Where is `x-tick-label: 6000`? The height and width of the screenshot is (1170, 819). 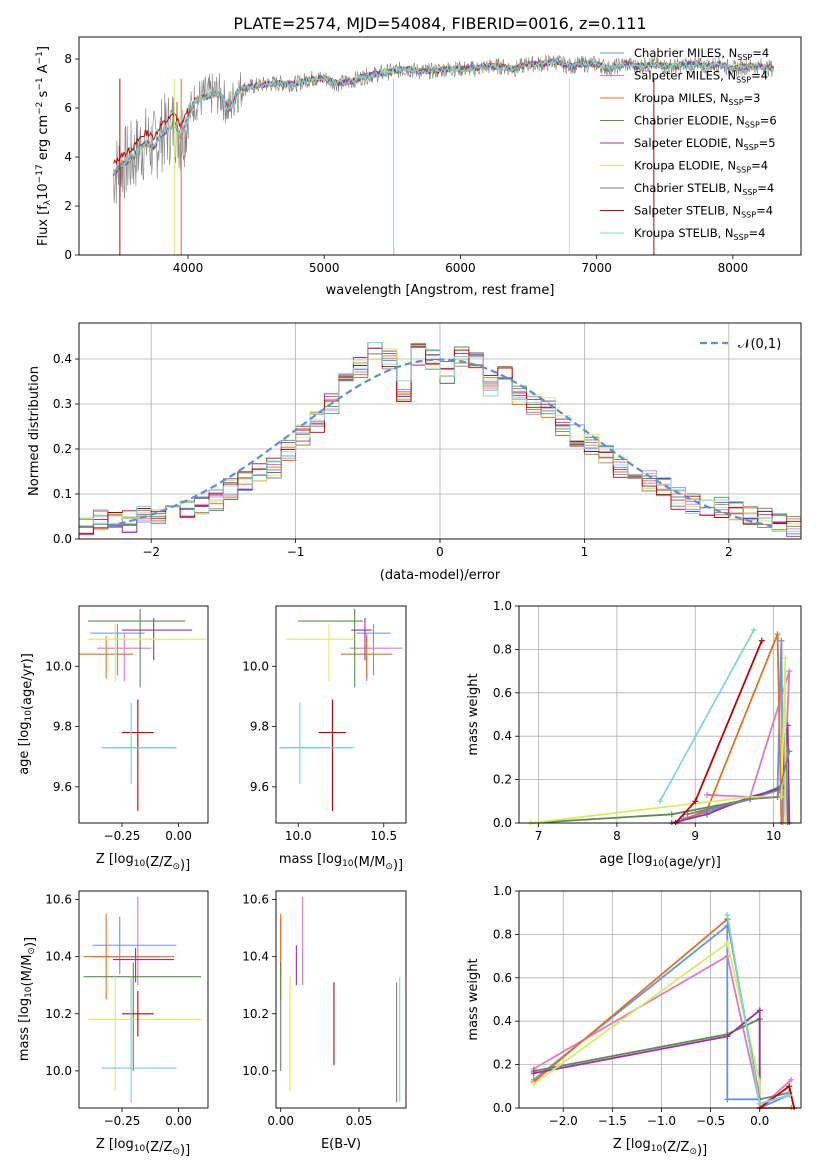
x-tick-label: 6000 is located at coordinates (460, 268).